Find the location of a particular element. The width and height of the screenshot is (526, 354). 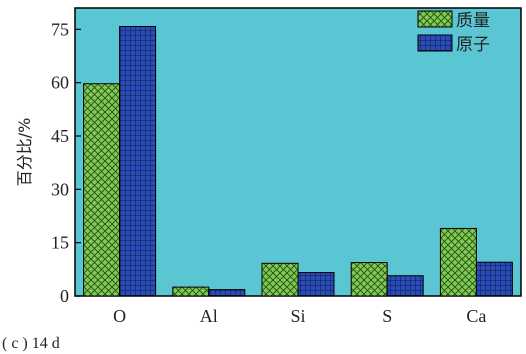

bar-s-mass is located at coordinates (369, 279).